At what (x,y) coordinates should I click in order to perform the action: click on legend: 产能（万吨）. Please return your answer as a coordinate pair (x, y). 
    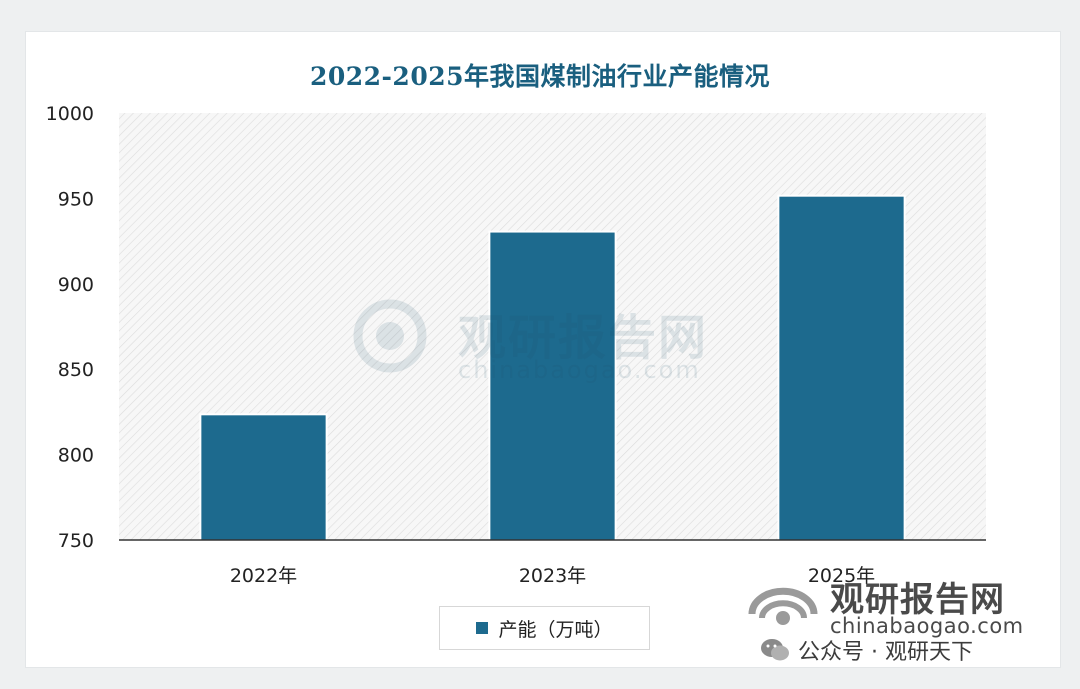
    Looking at the image, I should click on (544, 628).